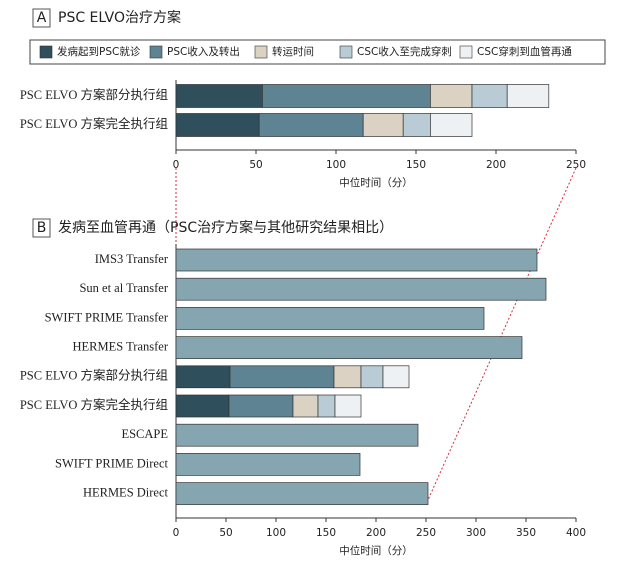 The height and width of the screenshot is (564, 640). Describe the element at coordinates (126, 492) in the screenshot. I see `category-label: HERMES Direct` at that location.